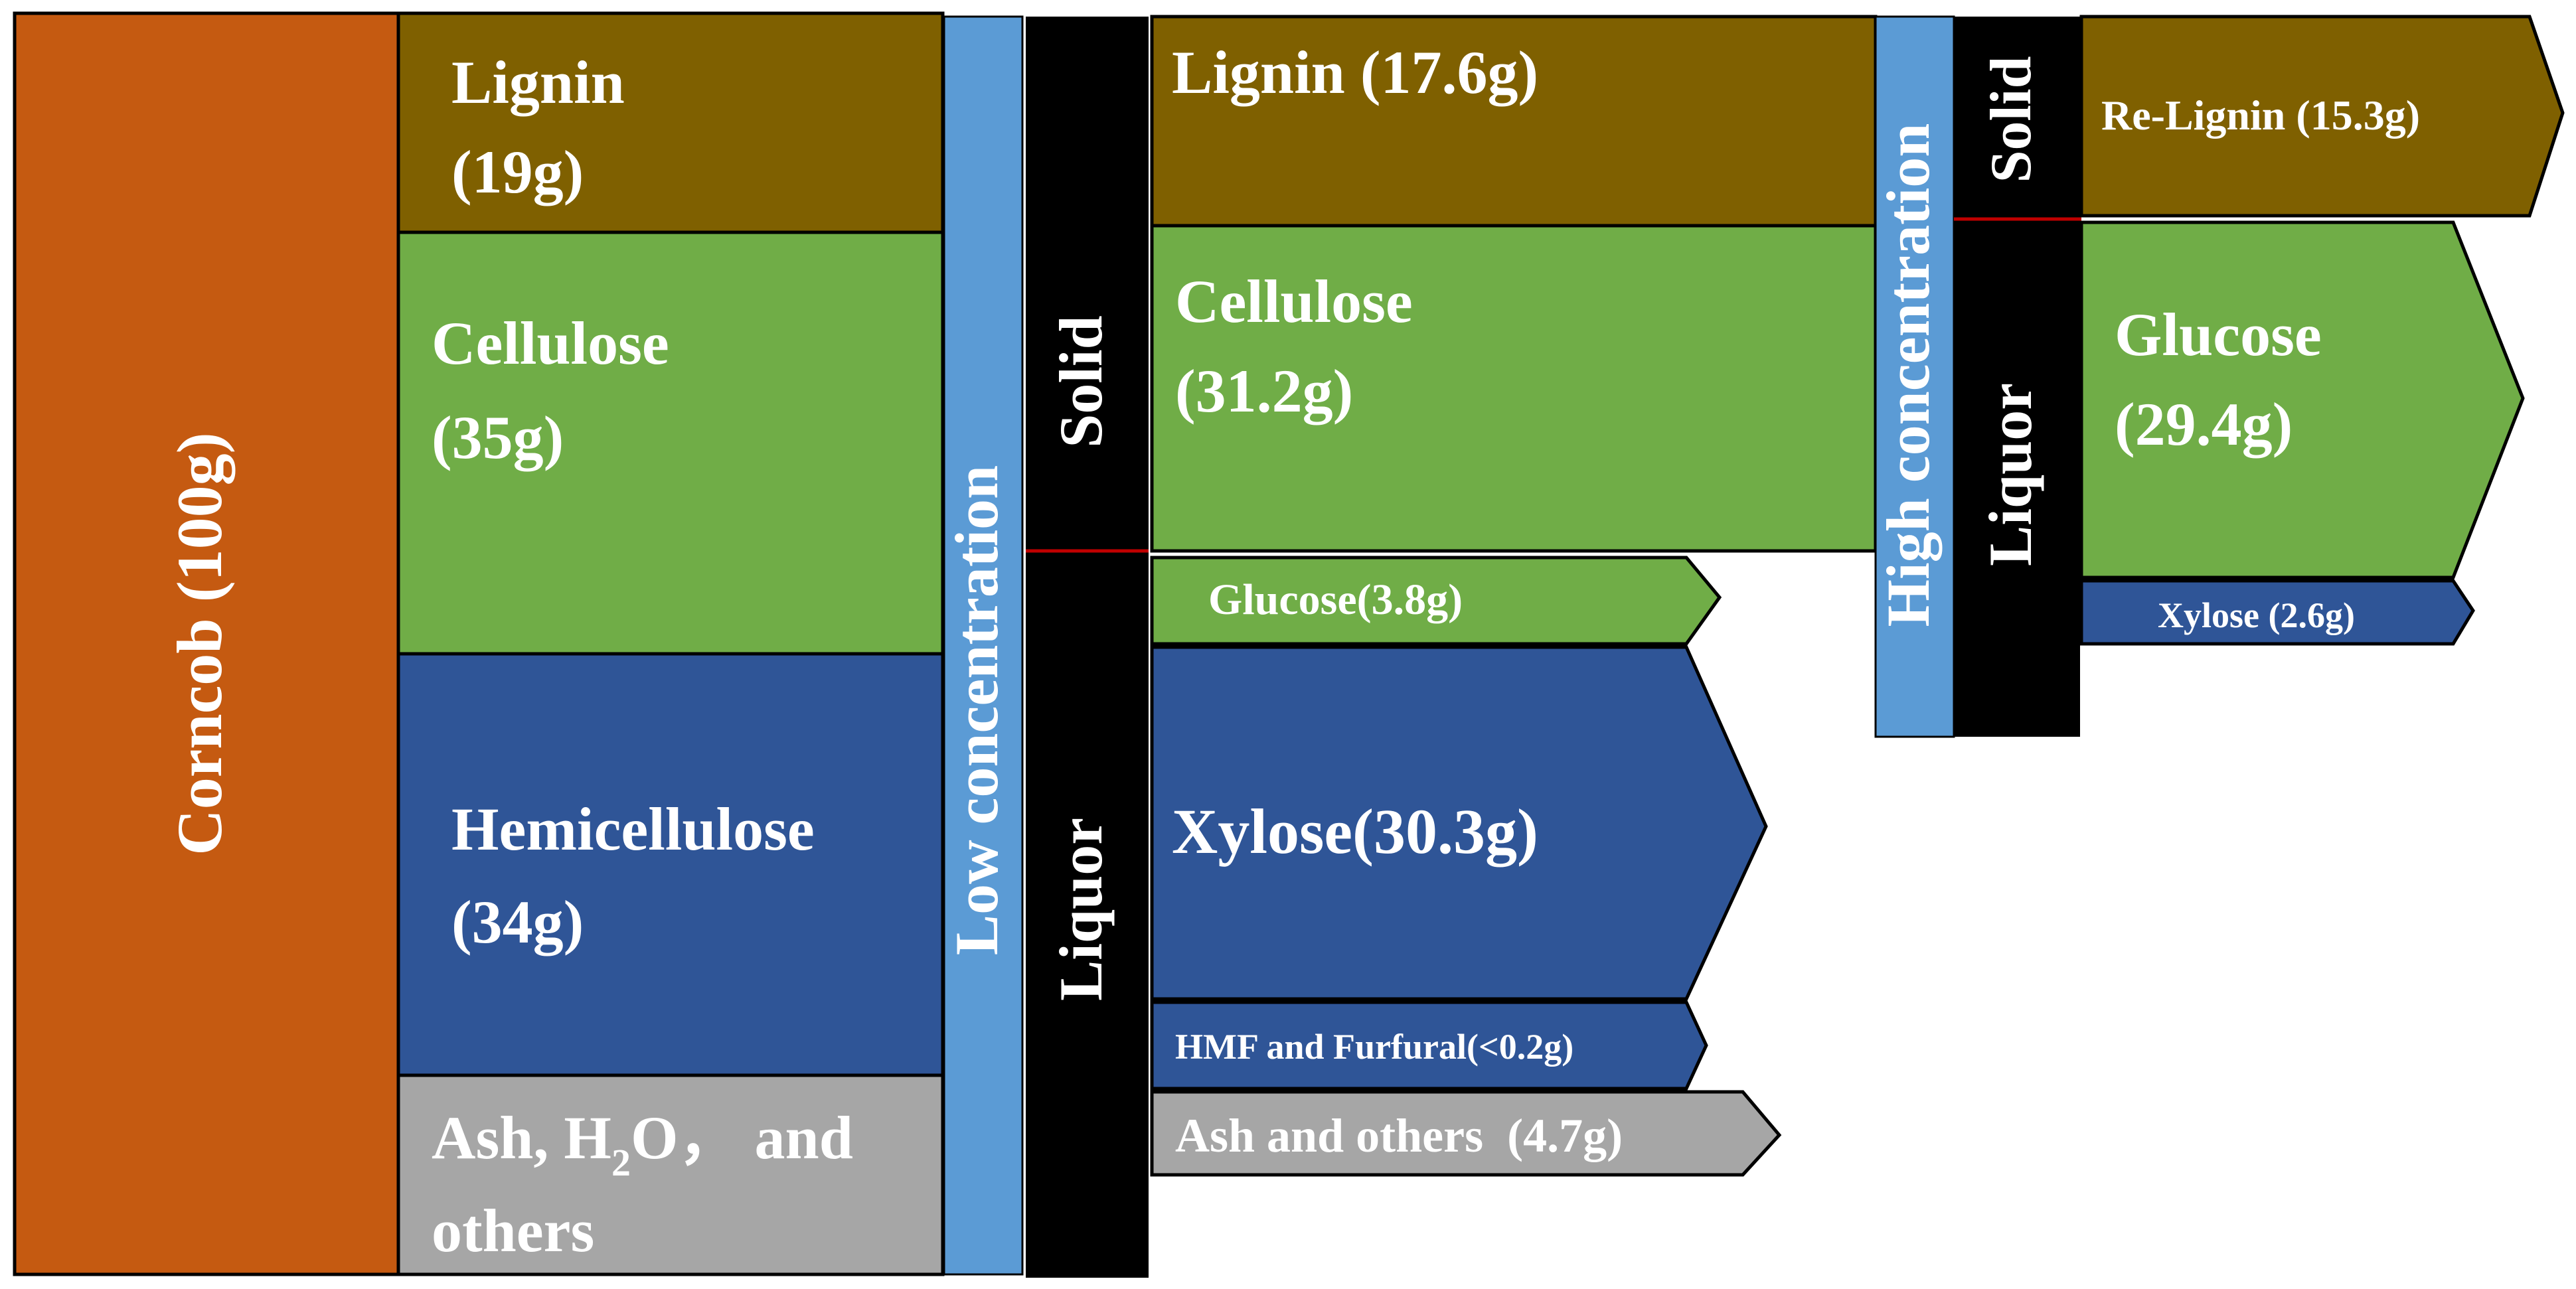 The height and width of the screenshot is (1289, 2576). I want to click on high-concentration-bar, so click(1914, 376).